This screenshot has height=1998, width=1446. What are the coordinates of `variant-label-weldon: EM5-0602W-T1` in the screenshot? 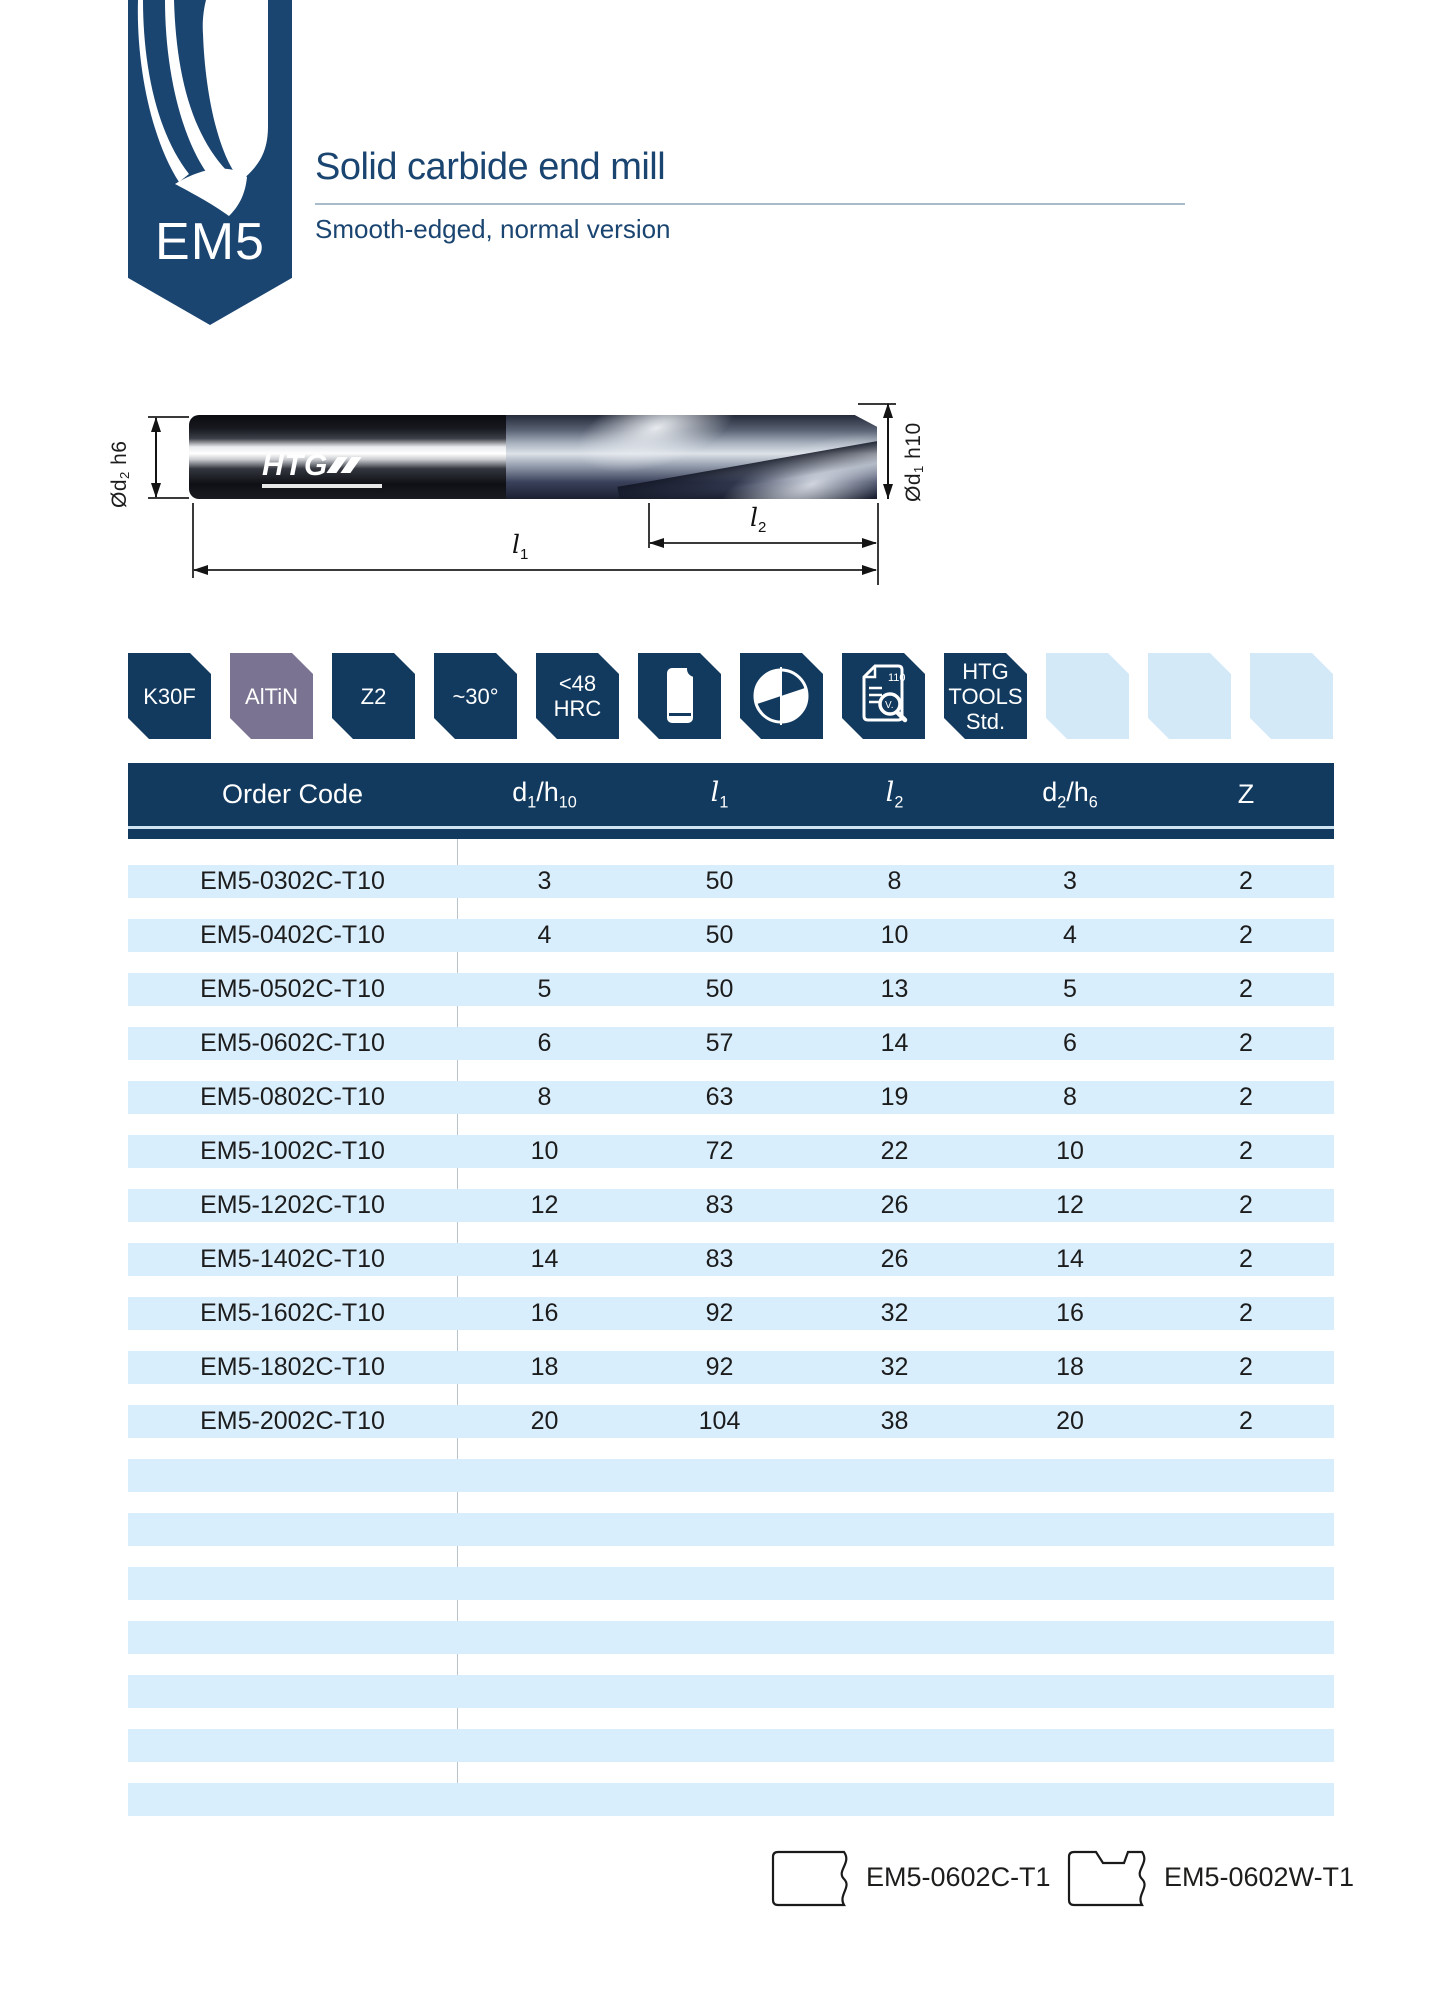 It's located at (1259, 1877).